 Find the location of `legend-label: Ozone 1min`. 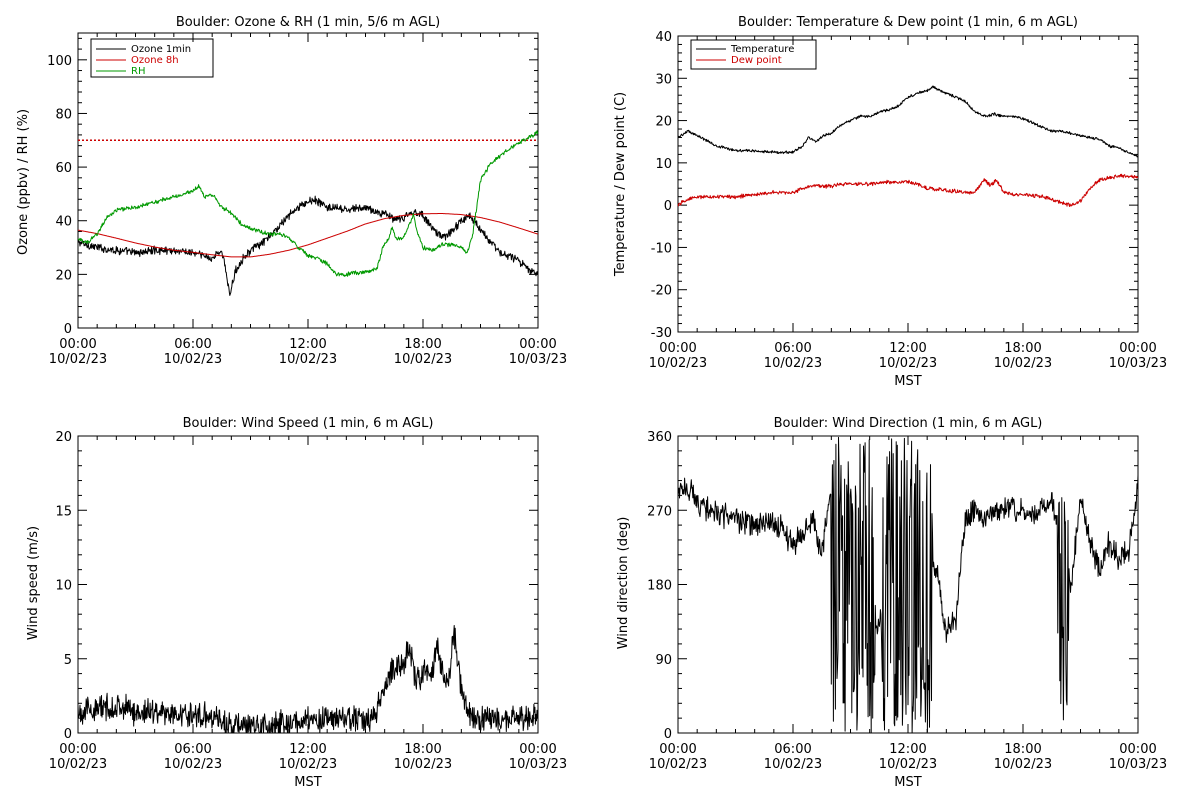

legend-label: Ozone 1min is located at coordinates (161, 49).